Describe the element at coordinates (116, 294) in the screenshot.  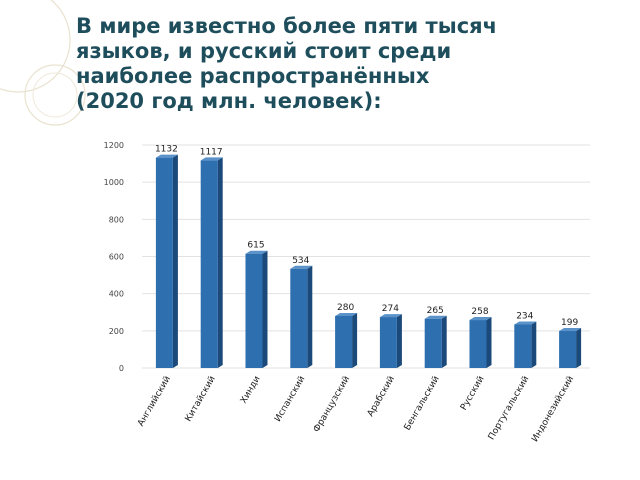
I see `y-tick-label: 400` at that location.